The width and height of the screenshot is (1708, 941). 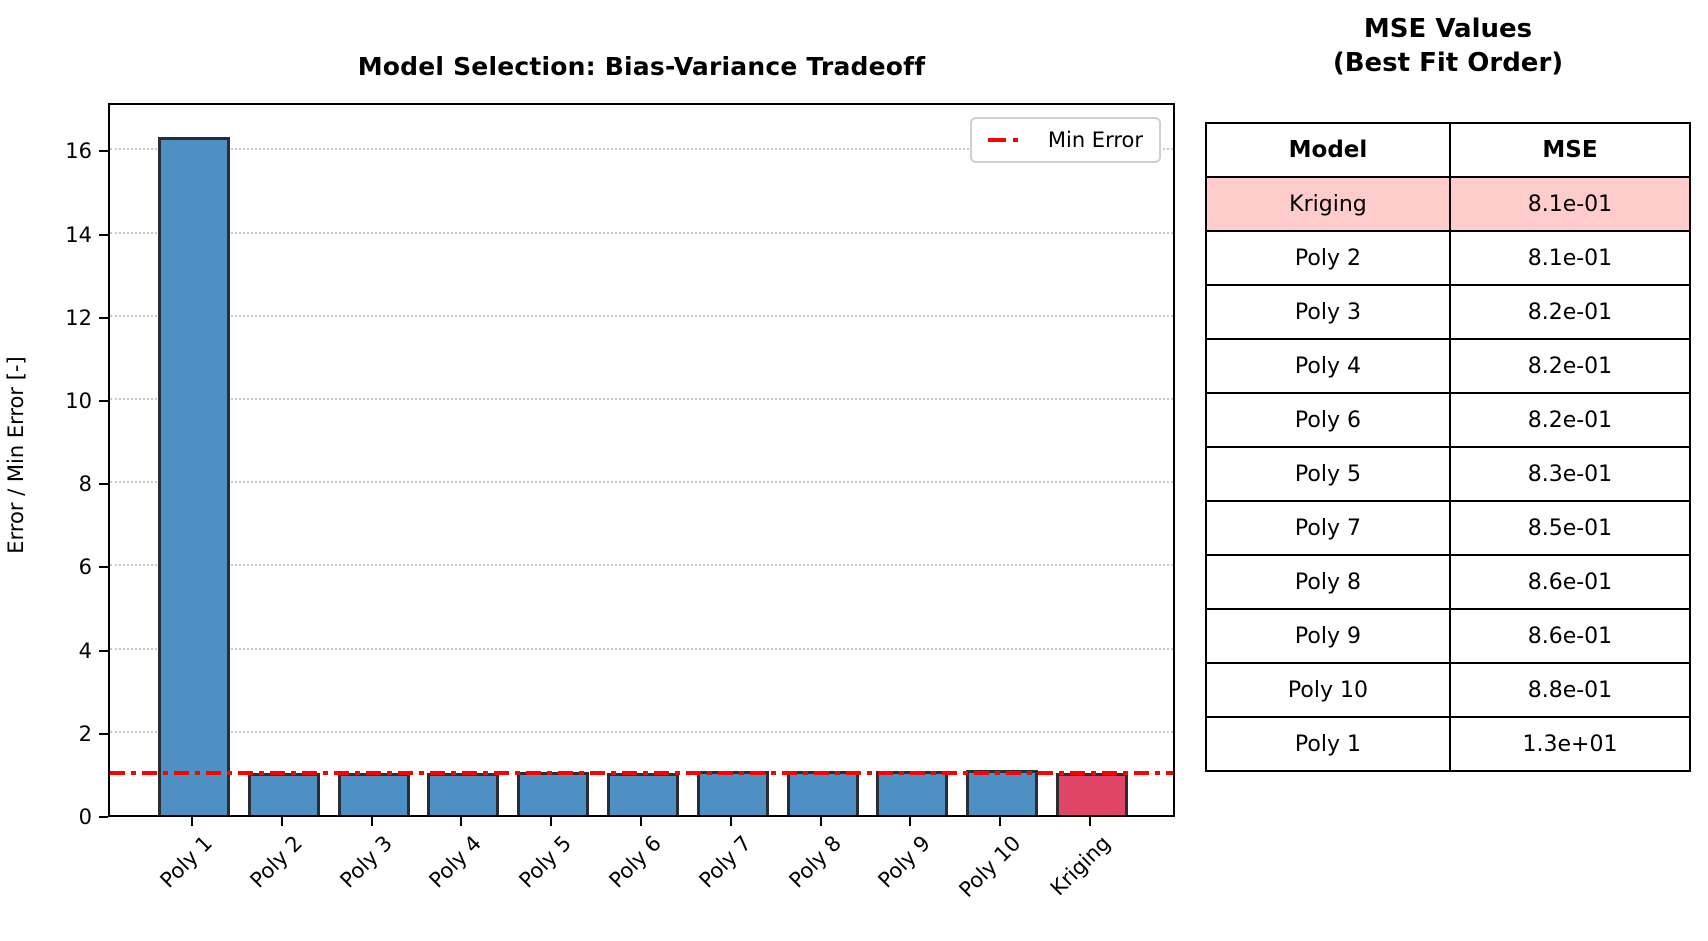 I want to click on ytick-label-6: 6, so click(x=85, y=567).